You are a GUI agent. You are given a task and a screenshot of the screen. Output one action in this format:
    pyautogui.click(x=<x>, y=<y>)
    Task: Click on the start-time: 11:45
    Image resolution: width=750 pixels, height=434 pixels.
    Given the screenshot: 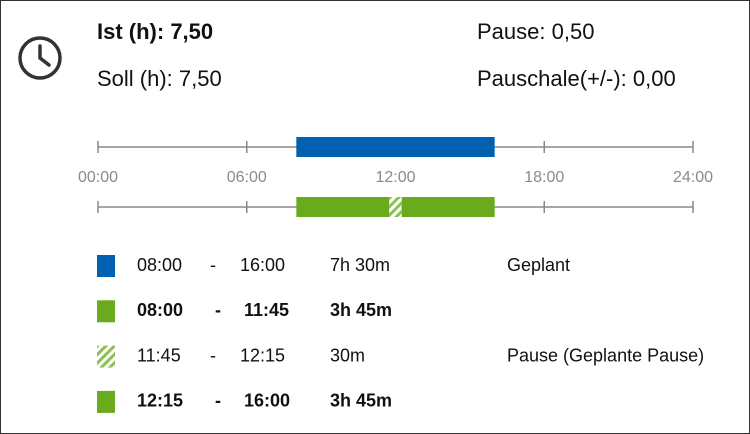 What is the action you would take?
    pyautogui.click(x=159, y=355)
    